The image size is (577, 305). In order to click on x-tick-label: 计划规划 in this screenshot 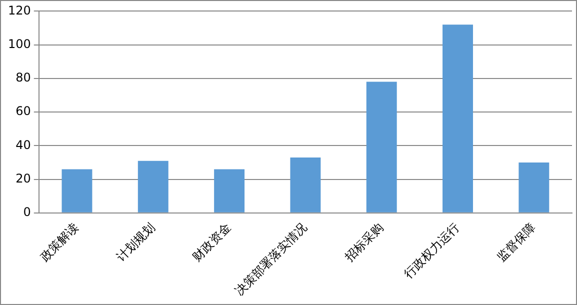, I will do `click(136, 242)`.